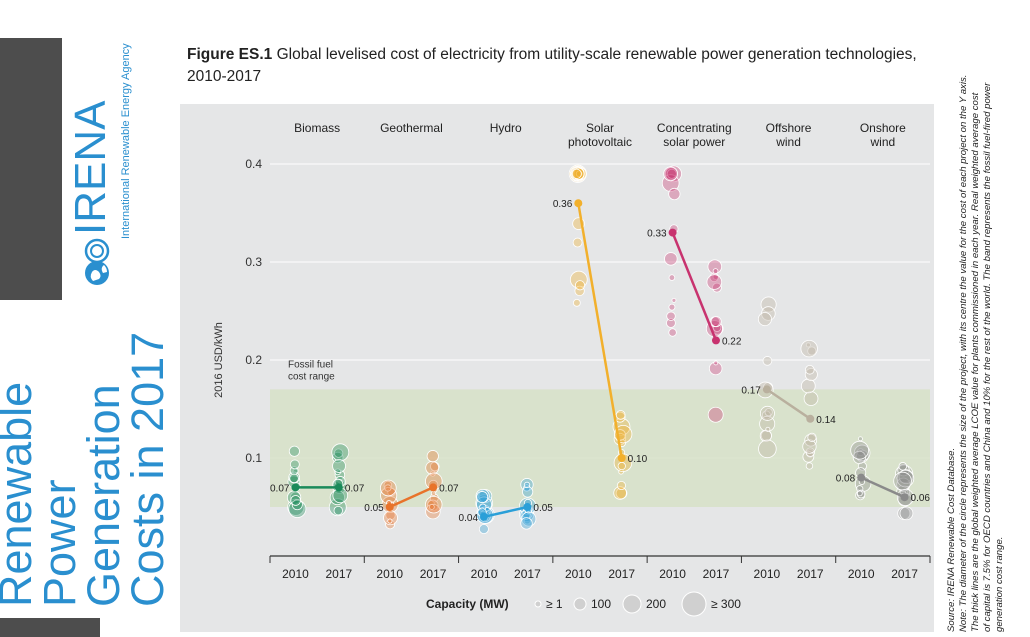 The height and width of the screenshot is (637, 1030). Describe the element at coordinates (311, 377) in the screenshot. I see `band-label: cost range` at that location.